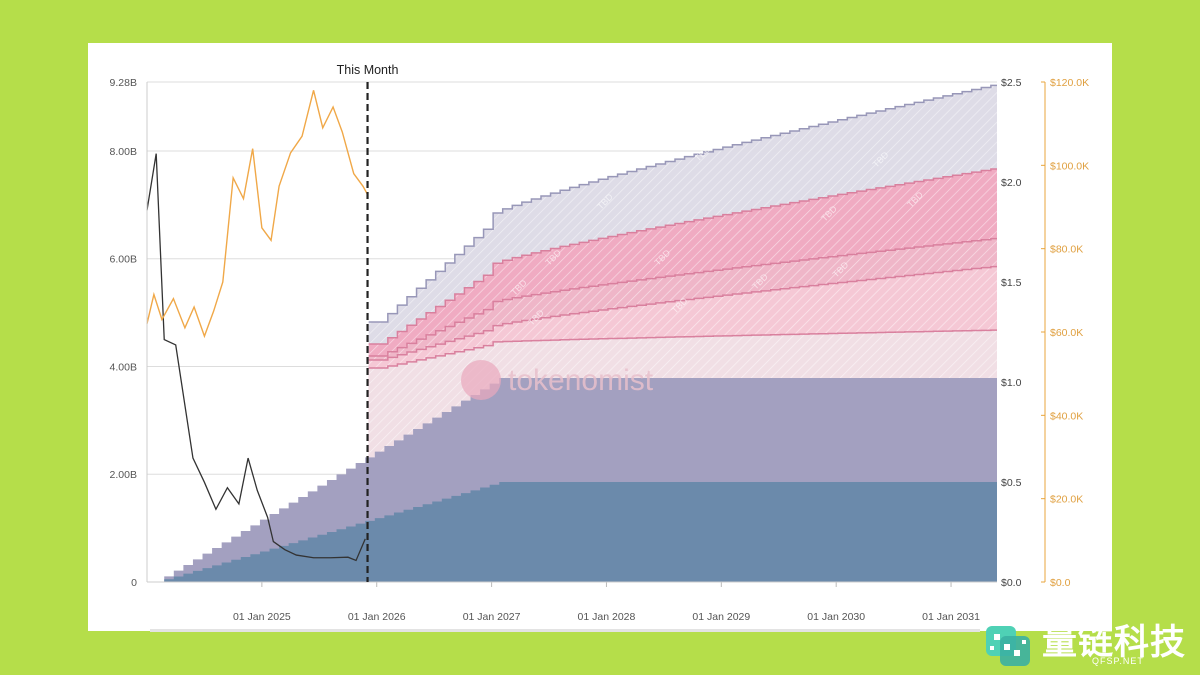  I want to click on price-axis-tick: $20.0K, so click(1066, 500).